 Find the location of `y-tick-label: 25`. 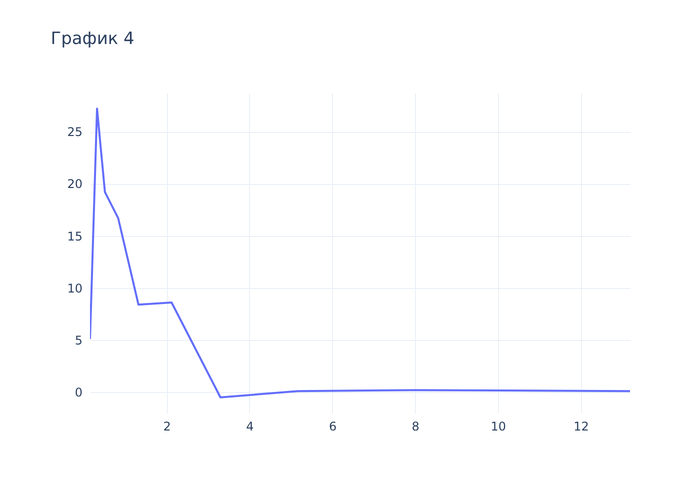

y-tick-label: 25 is located at coordinates (74, 132).